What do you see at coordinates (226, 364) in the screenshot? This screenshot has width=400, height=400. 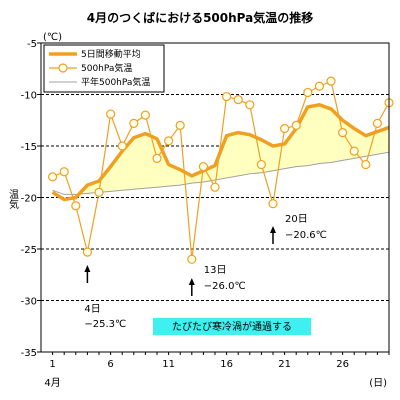 I see `x-tick-label: 16` at bounding box center [226, 364].